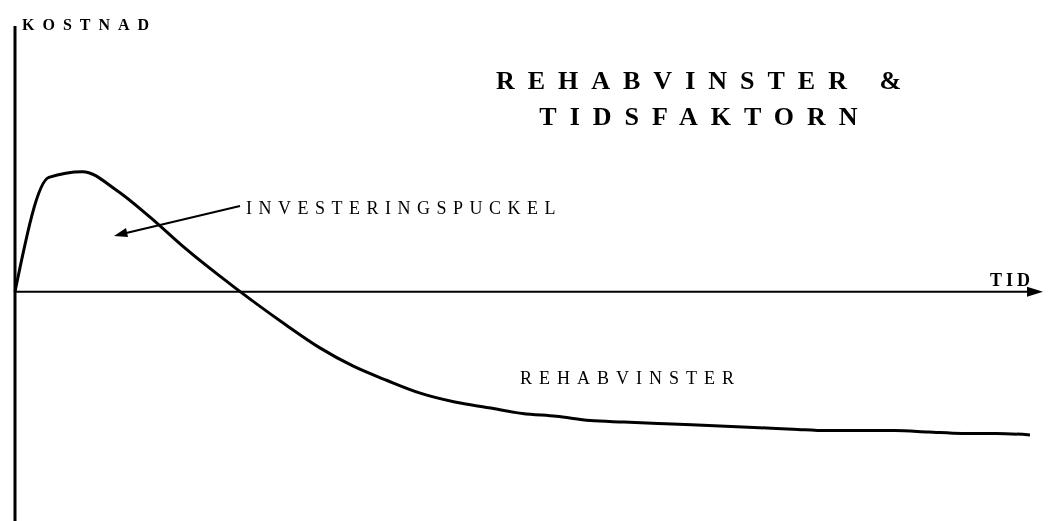 The width and height of the screenshot is (1059, 521). What do you see at coordinates (631, 378) in the screenshot?
I see `annotation: REHABVINSTER` at bounding box center [631, 378].